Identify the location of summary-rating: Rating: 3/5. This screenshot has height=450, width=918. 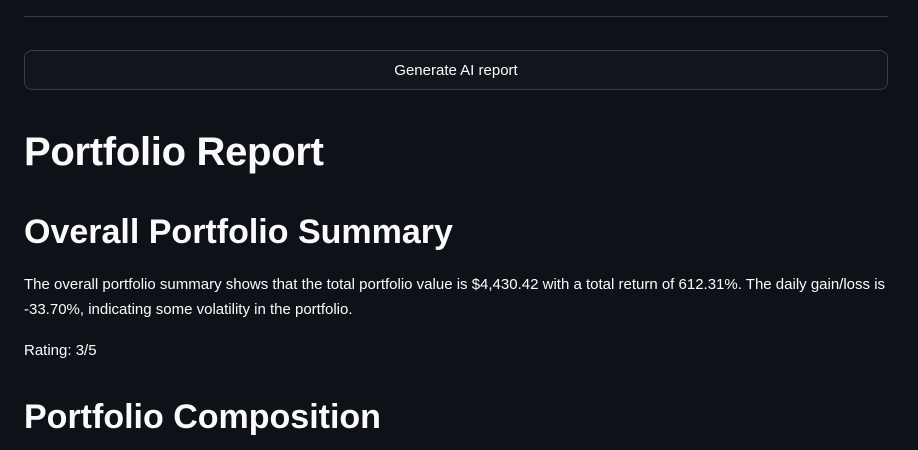
(60, 350).